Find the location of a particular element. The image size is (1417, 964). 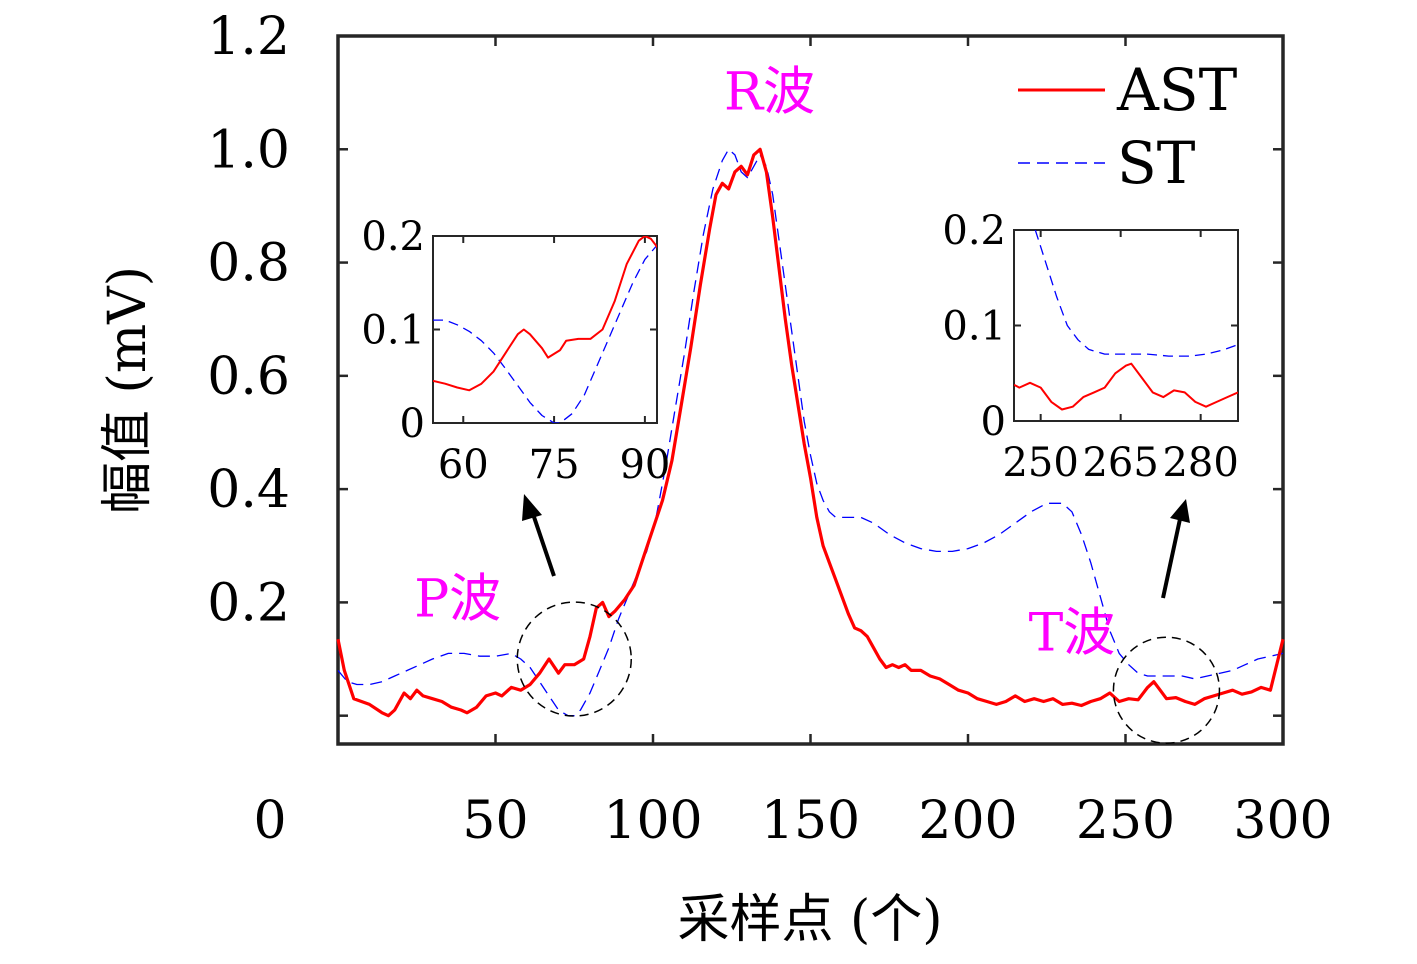

t-wave-annotation: T波 is located at coordinates (1072, 634).